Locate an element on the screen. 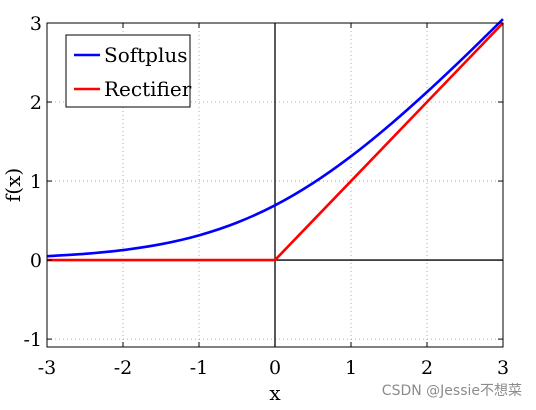 The width and height of the screenshot is (536, 410). x-tick-labels: -3 -2 -1 0 1 2 3 is located at coordinates (273, 368).